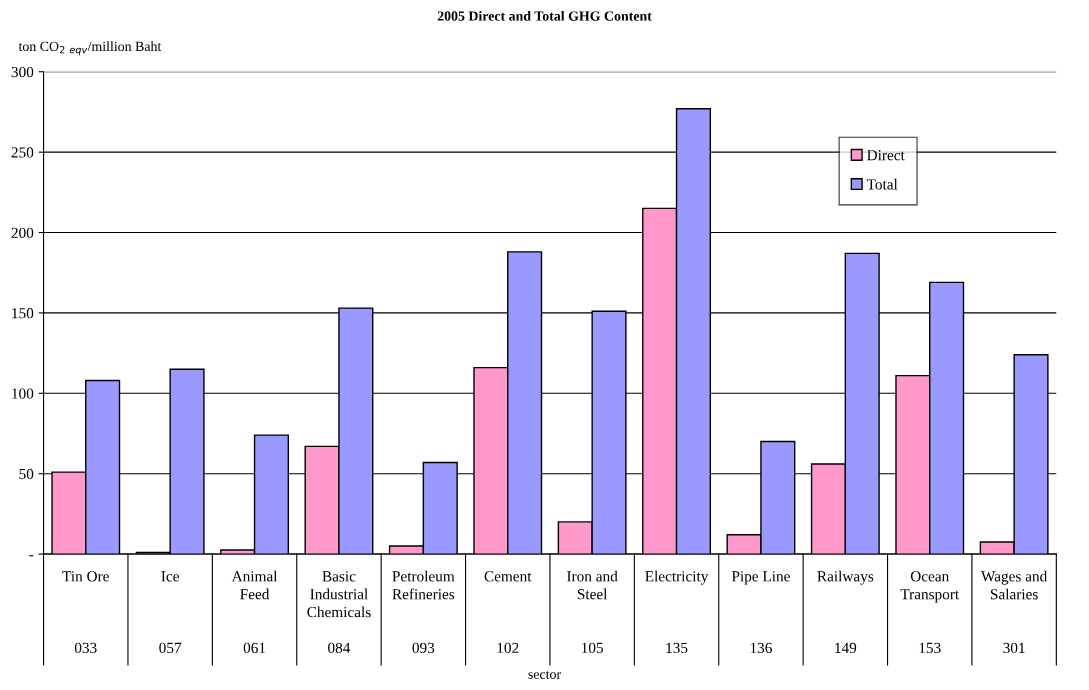  What do you see at coordinates (23, 313) in the screenshot?
I see `y-tick-label: 150` at bounding box center [23, 313].